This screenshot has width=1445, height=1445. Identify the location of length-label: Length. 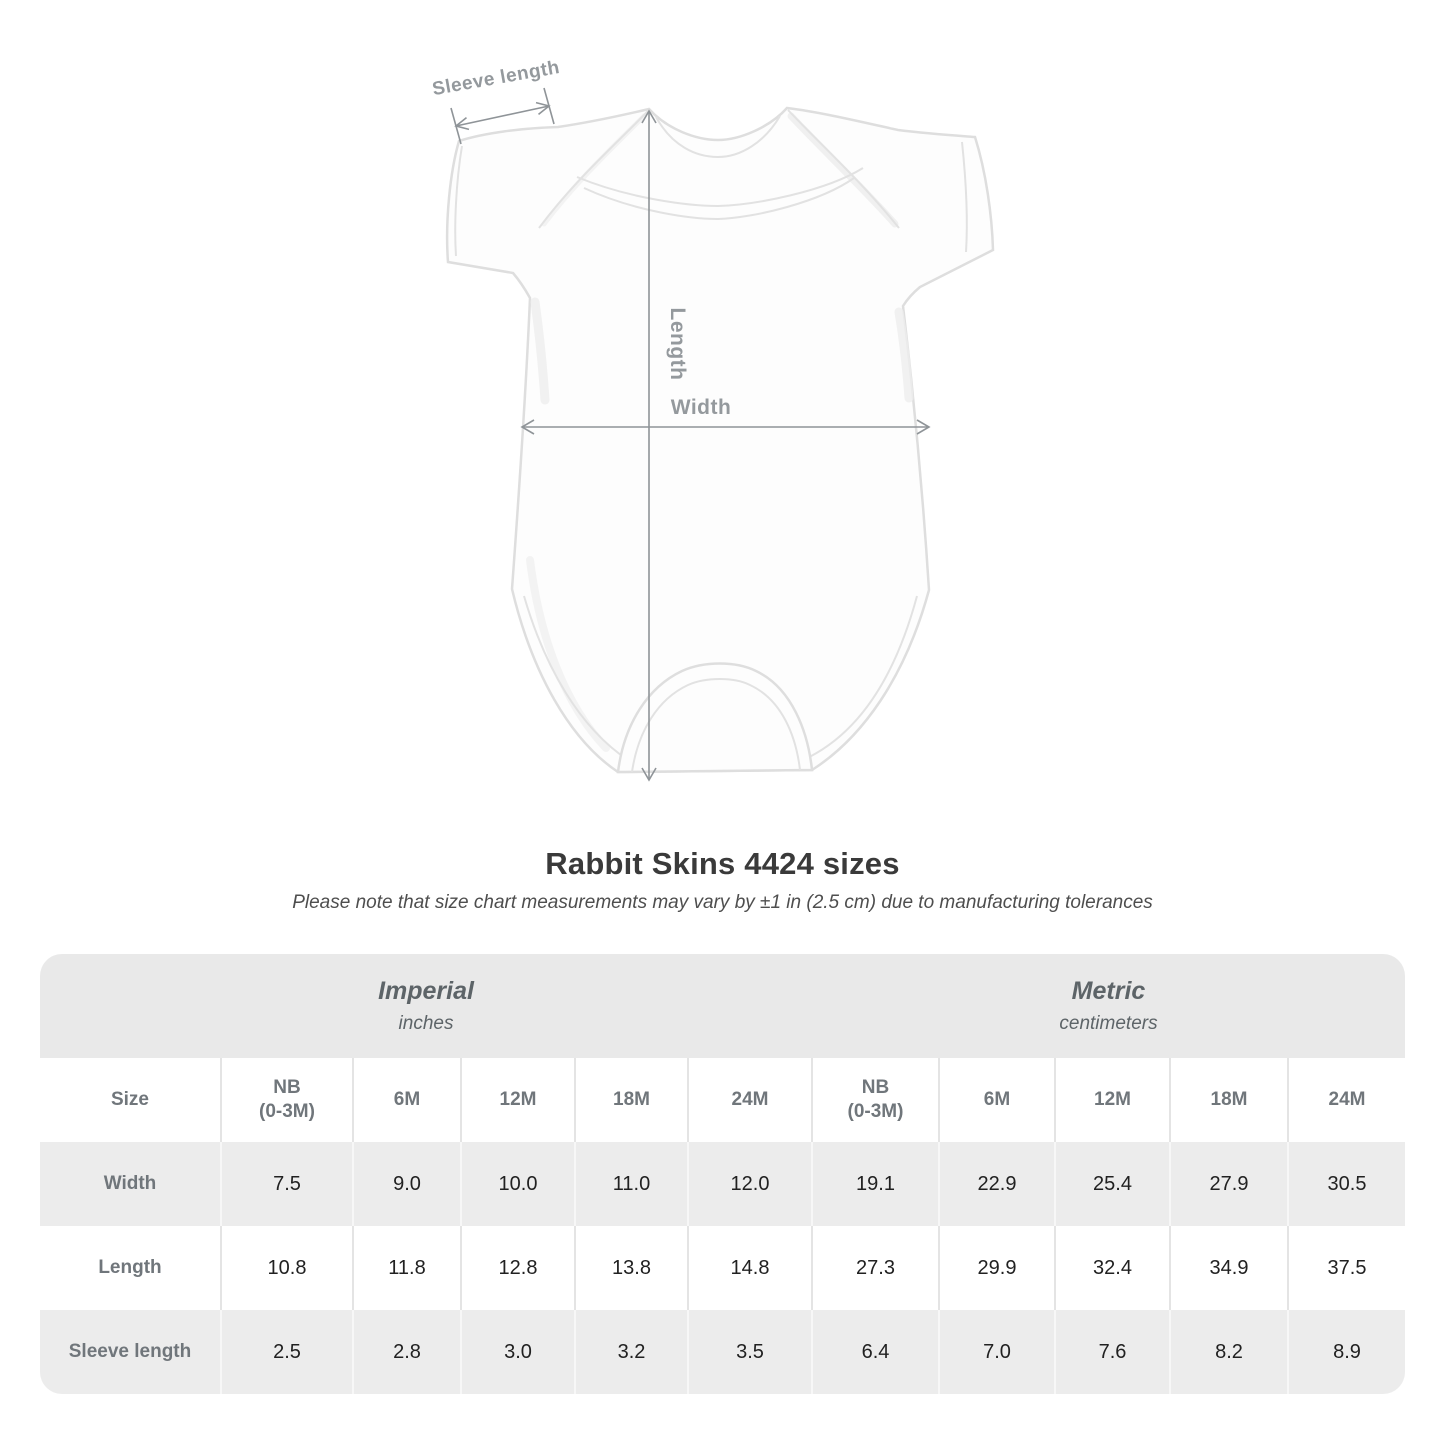
(677, 344).